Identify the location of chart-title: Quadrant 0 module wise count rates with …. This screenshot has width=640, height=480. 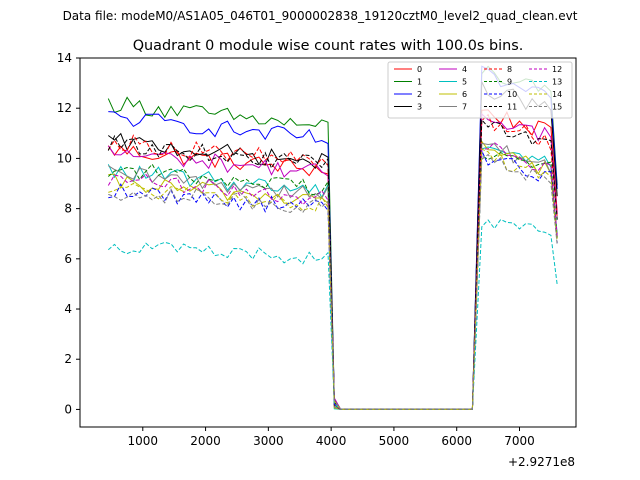
(328, 46).